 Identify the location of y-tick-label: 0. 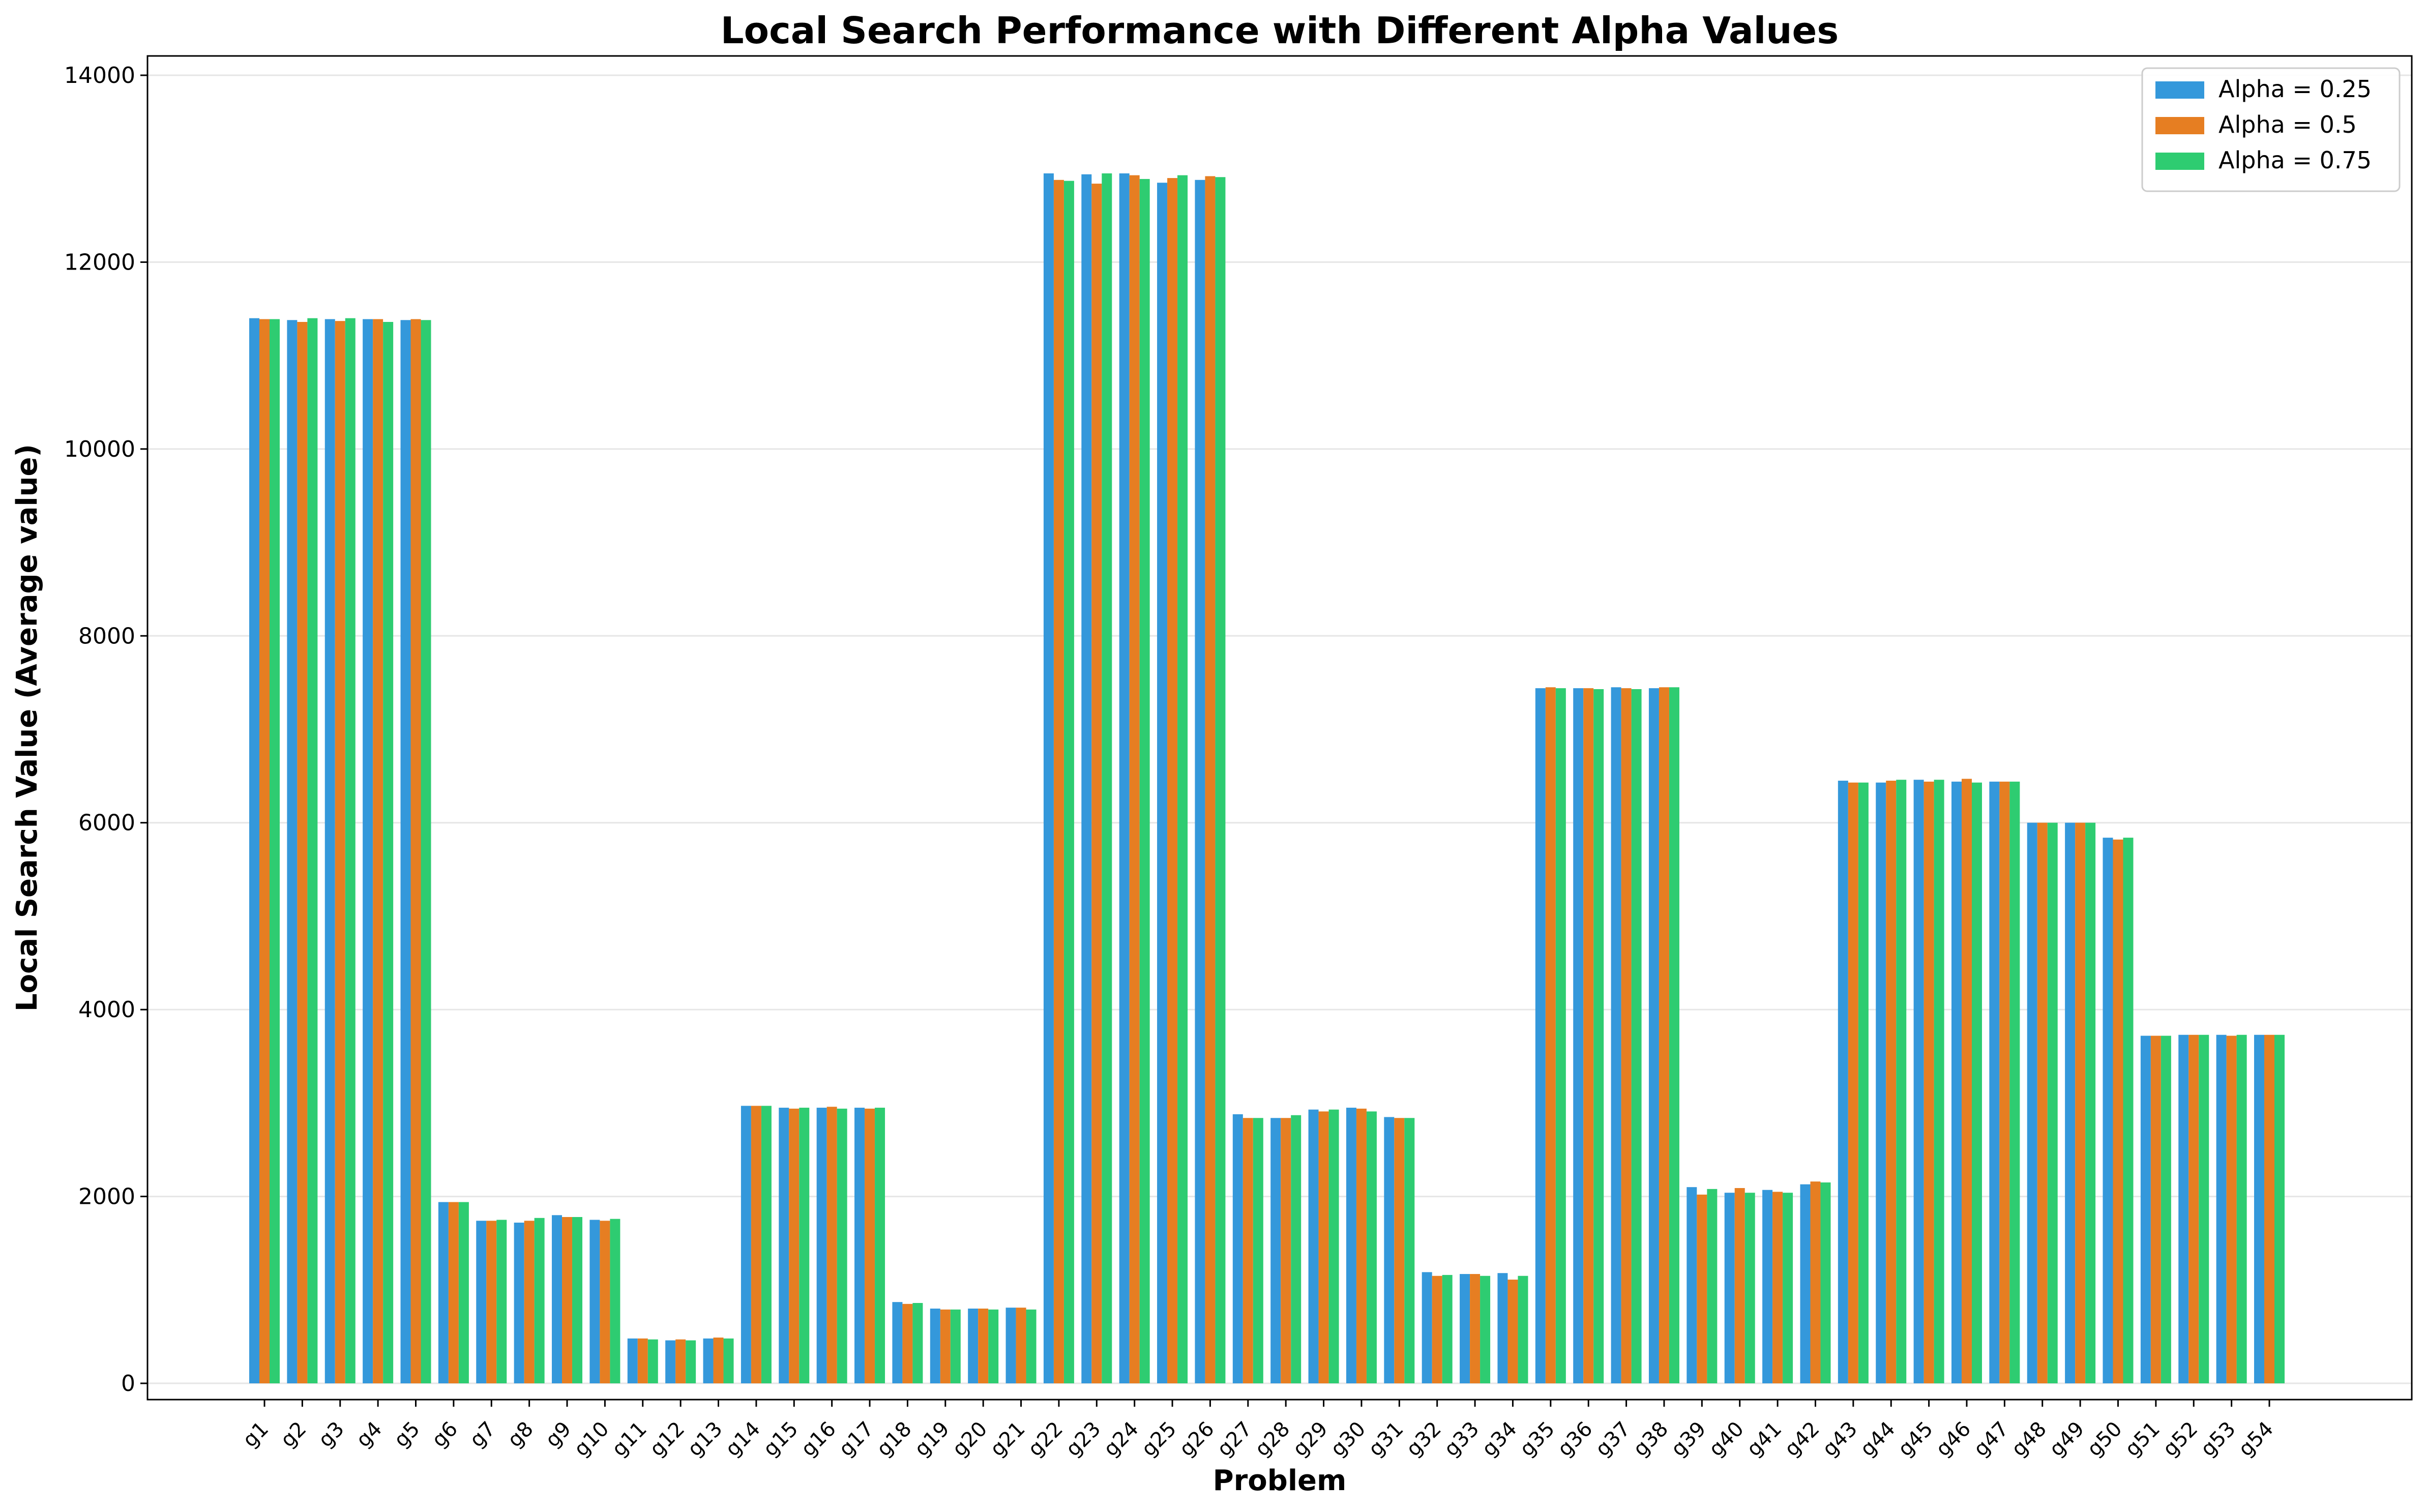
(128, 1384).